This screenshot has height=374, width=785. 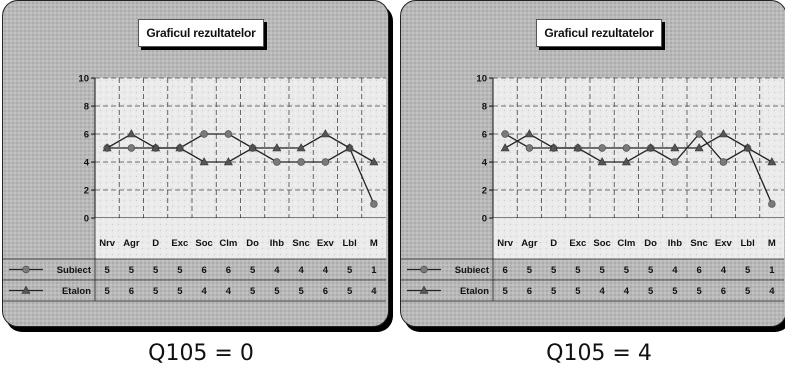 What do you see at coordinates (201, 353) in the screenshot?
I see `chart-caption-left: Q105 = 0` at bounding box center [201, 353].